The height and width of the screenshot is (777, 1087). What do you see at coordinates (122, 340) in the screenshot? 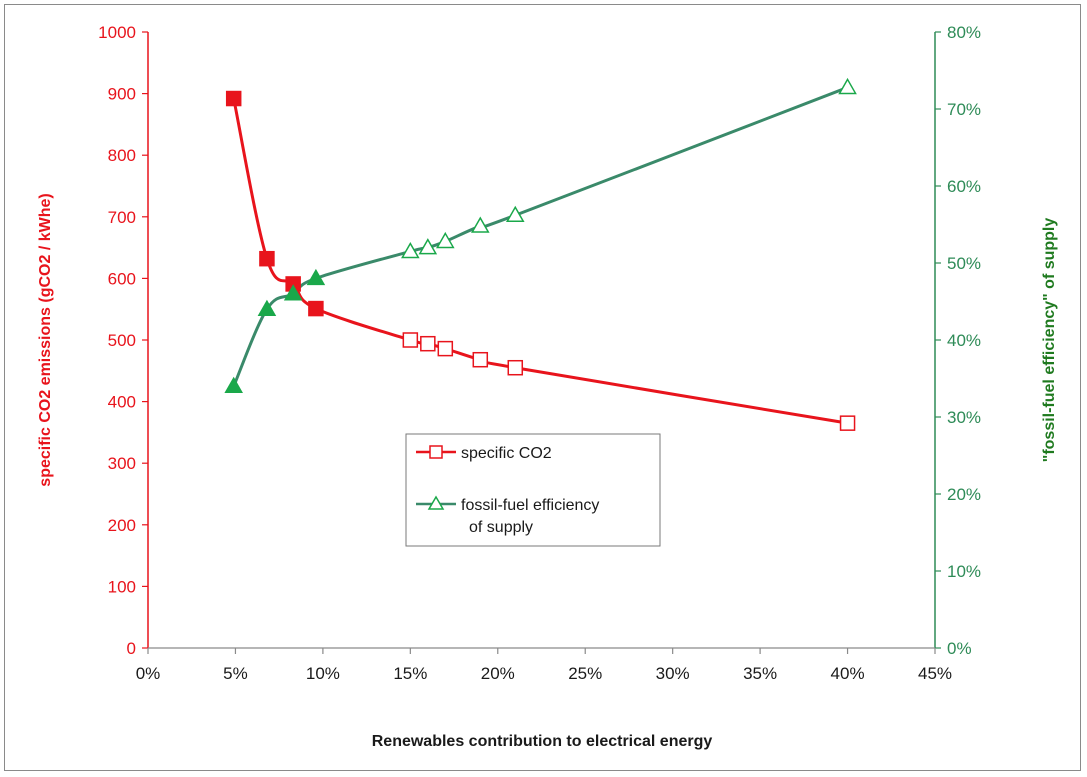
I see `y-left-tick-label: 500` at bounding box center [122, 340].